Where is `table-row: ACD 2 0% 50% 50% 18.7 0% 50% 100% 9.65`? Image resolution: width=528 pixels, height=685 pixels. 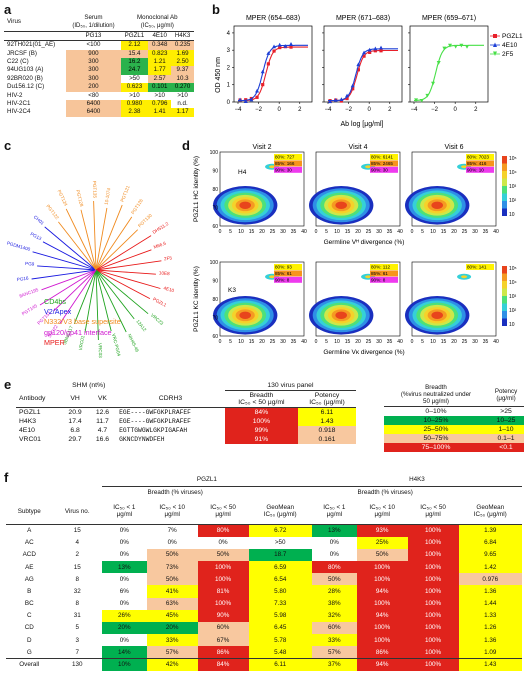 table-row: ACD 2 0% 50% 50% 18.7 0% 50% 100% 9.65 is located at coordinates (264, 555).